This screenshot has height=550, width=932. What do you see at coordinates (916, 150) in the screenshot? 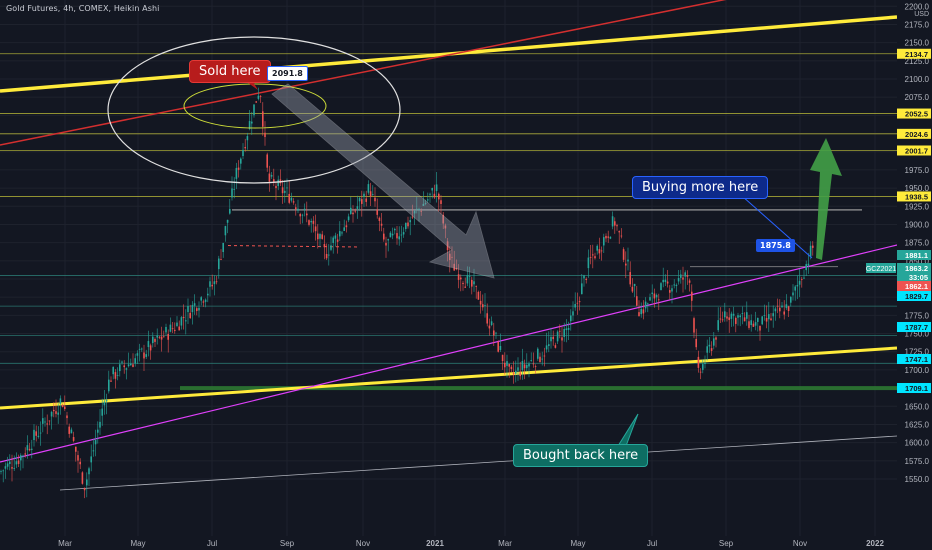
I see `price-tag-label: 2001.7` at bounding box center [916, 150].